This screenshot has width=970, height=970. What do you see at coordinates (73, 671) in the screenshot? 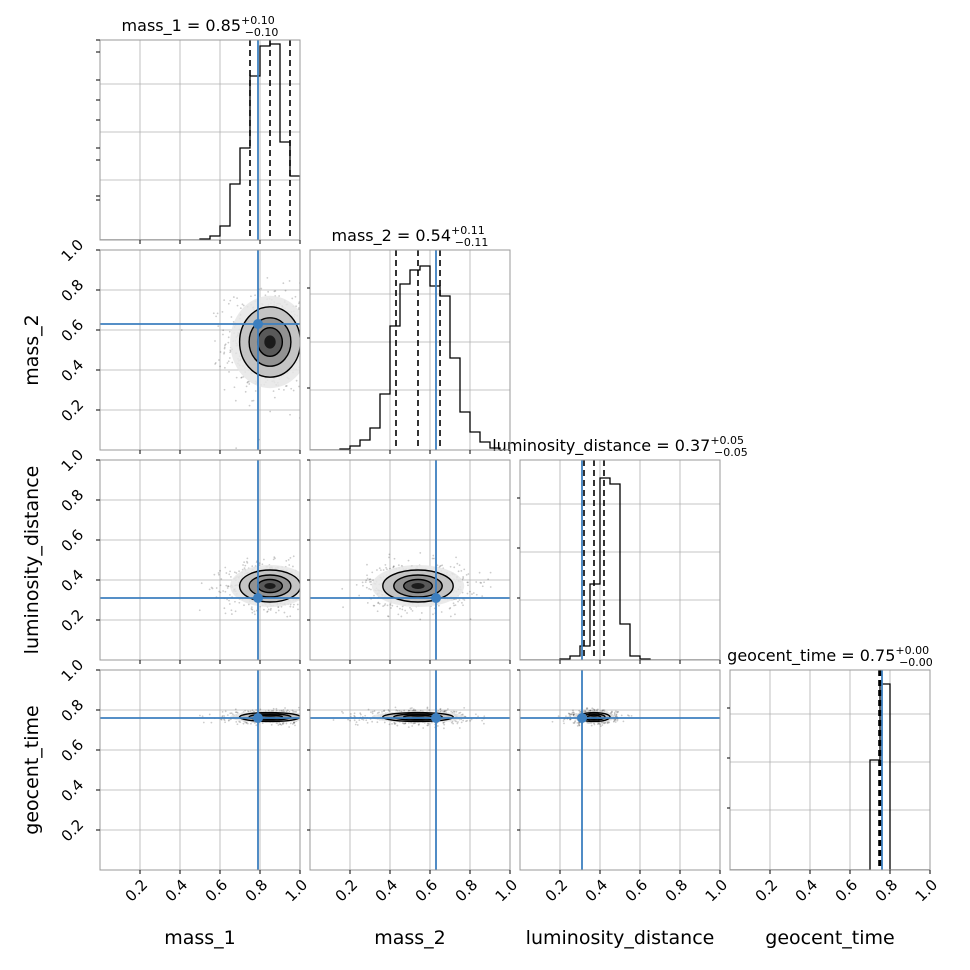
I see `y-tick-label: 1.0` at bounding box center [73, 671].